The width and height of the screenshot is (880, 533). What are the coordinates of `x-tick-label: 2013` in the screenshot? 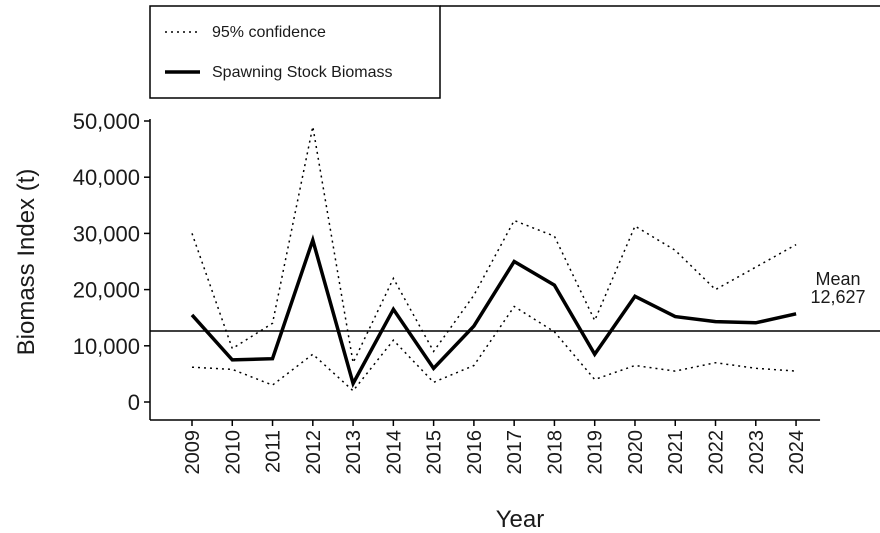 It's located at (354, 452).